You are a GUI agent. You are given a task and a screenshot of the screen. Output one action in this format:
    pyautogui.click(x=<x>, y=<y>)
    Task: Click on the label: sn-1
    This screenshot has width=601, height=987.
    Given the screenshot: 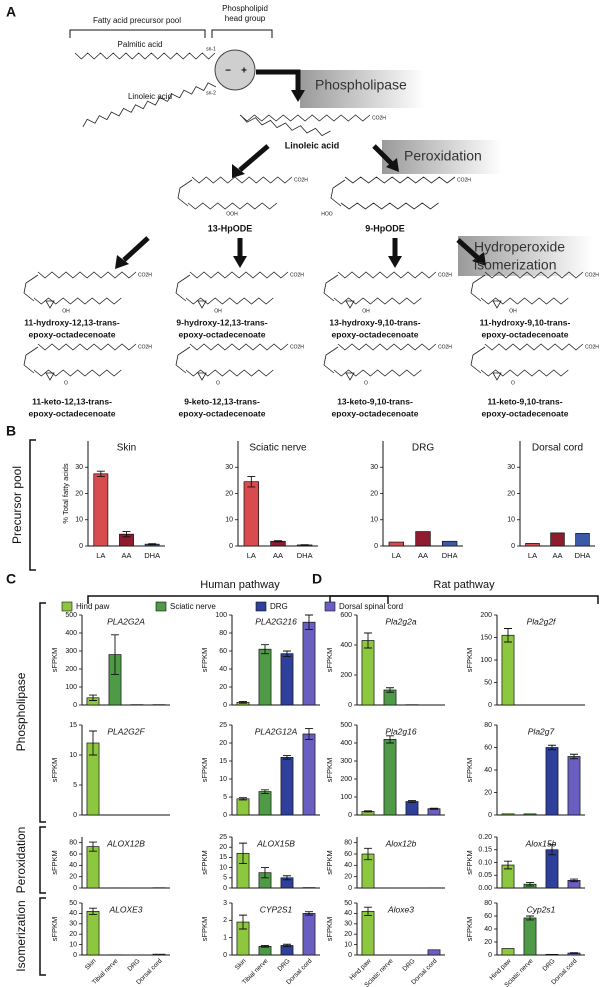 What is the action you would take?
    pyautogui.click(x=211, y=49)
    